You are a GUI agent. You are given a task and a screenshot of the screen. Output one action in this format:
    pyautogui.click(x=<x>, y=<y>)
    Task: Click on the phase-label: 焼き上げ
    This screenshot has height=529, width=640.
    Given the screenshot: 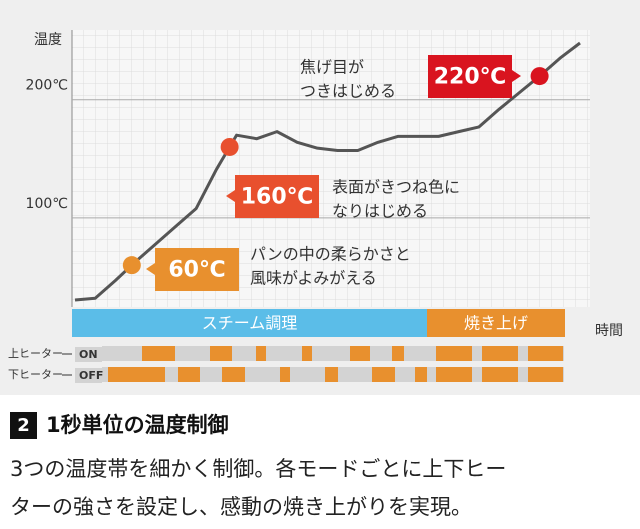 What is the action you would take?
    pyautogui.click(x=496, y=323)
    